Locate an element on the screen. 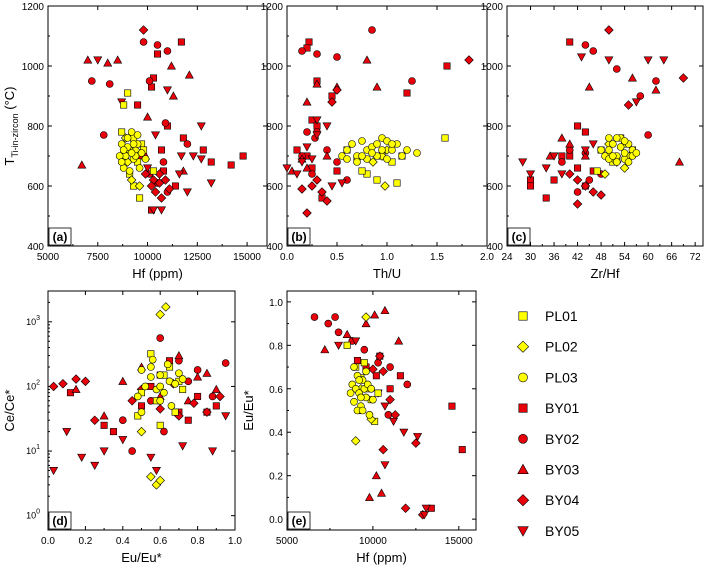 This screenshot has height=573, width=706. y-tick-label: 1000 is located at coordinates (272, 67).